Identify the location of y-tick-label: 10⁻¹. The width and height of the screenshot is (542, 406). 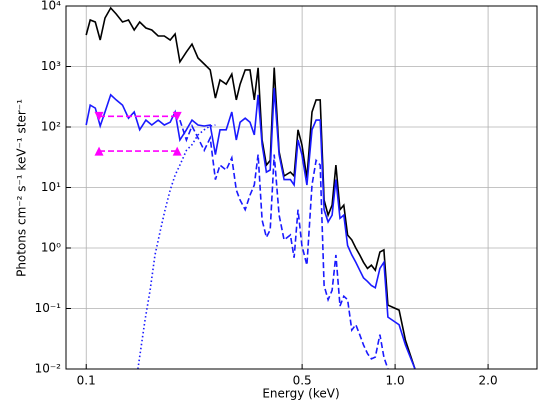
(48, 308).